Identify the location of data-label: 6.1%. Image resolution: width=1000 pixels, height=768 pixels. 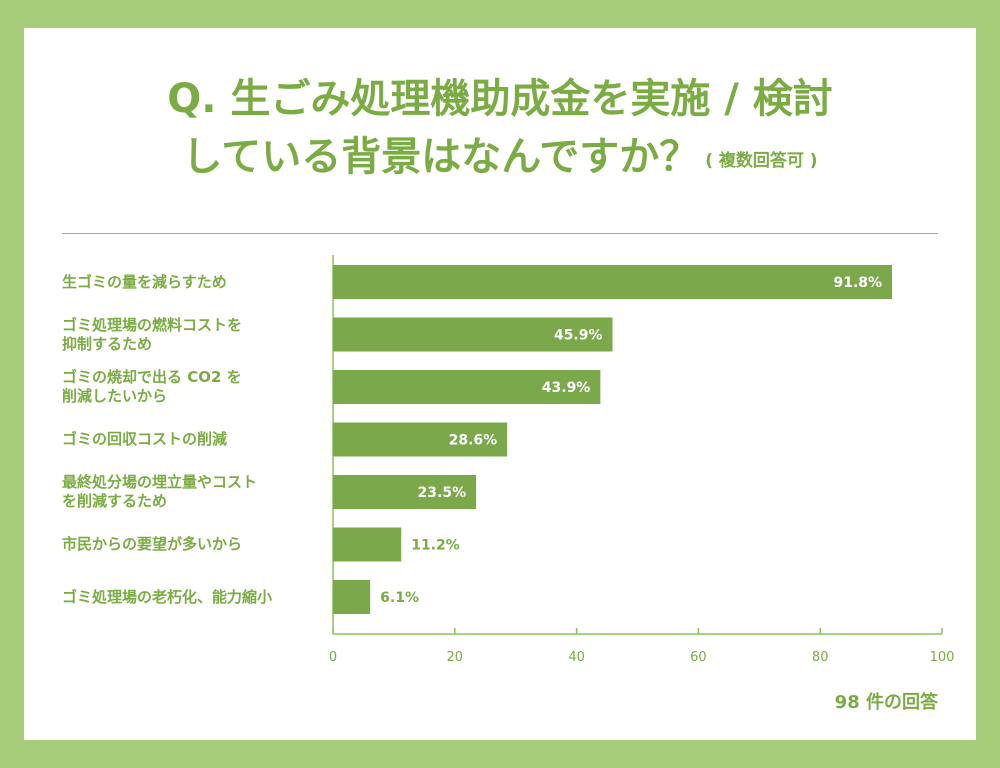
(399, 598).